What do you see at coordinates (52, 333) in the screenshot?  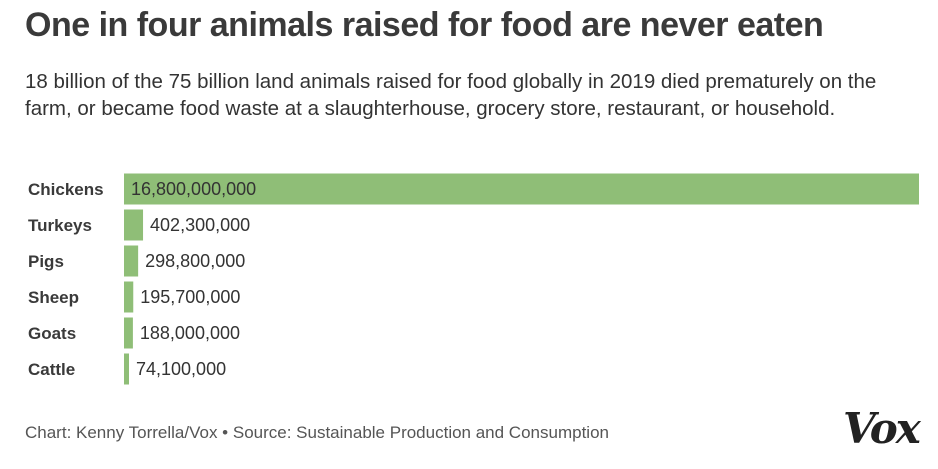 I see `category-label: Goats` at bounding box center [52, 333].